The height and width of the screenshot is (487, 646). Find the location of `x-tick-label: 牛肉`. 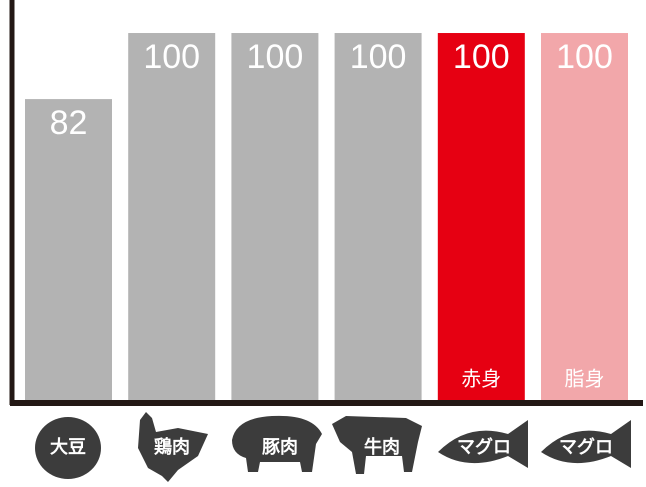

x-tick-label: 牛肉 is located at coordinates (382, 447).